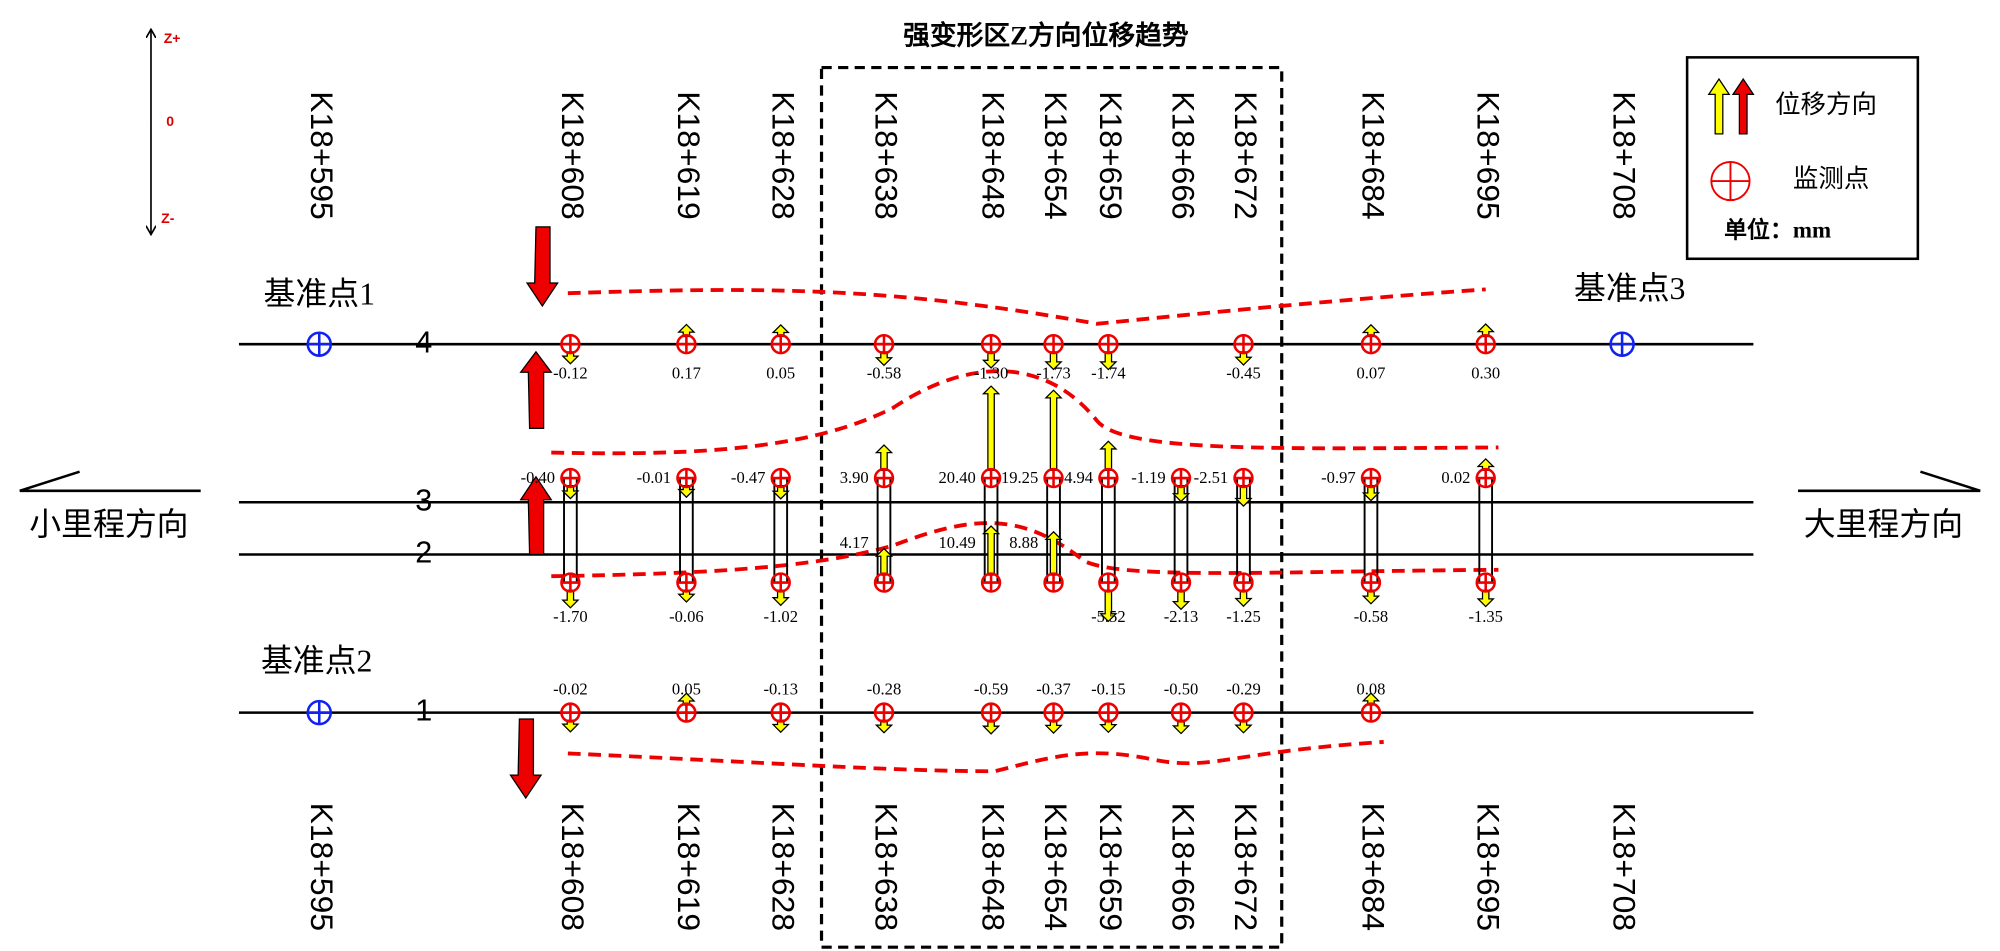  Describe the element at coordinates (317, 660) in the screenshot. I see `reference-label: 基准点2` at that location.